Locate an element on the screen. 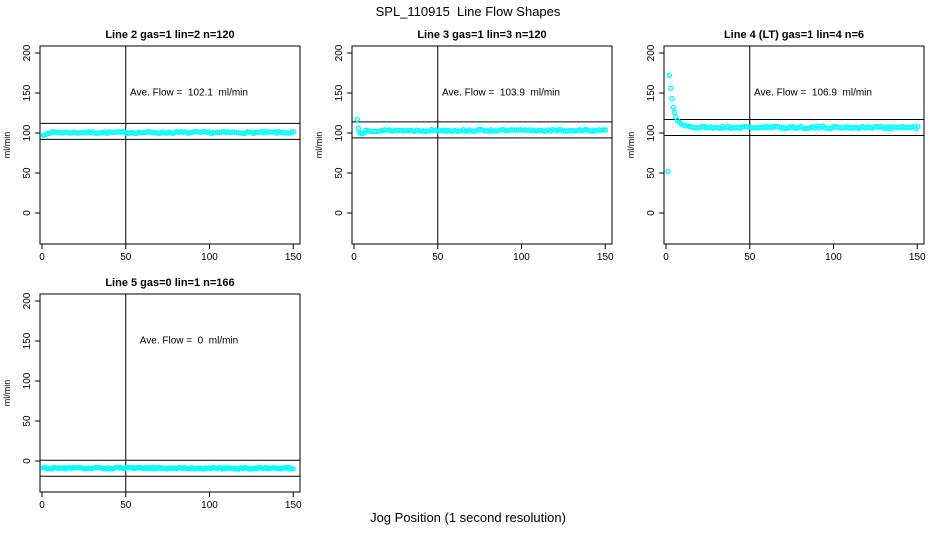 The image size is (936, 540). panel-line-4-ave-flow-annotation: Ave. Flow = 106.9 ml/min is located at coordinates (813, 93).